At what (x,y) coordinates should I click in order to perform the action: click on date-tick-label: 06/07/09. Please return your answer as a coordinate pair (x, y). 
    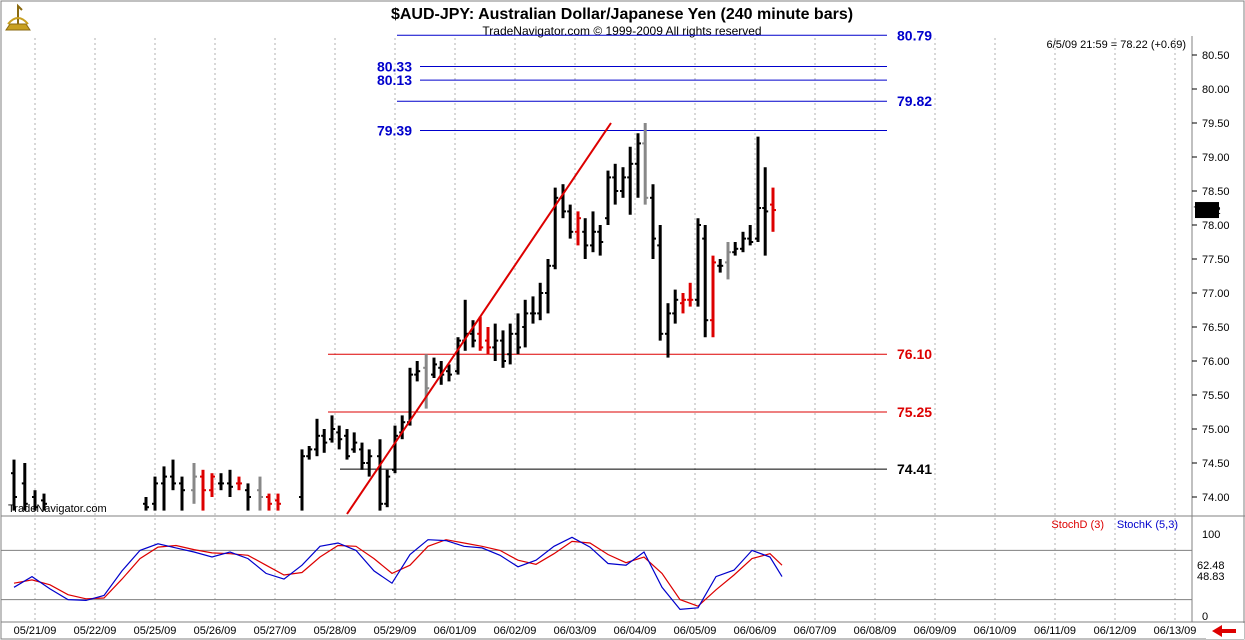
    Looking at the image, I should click on (815, 631).